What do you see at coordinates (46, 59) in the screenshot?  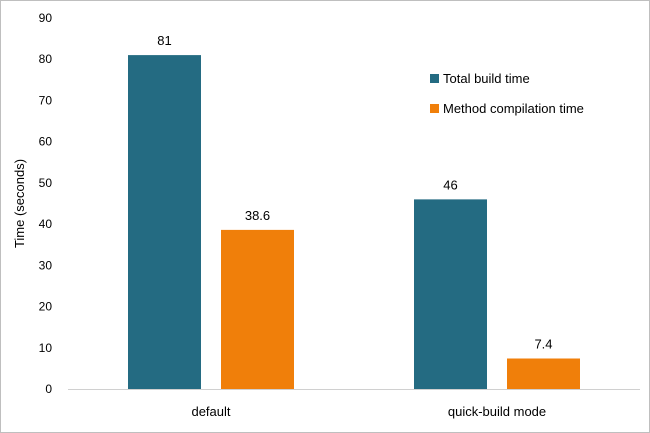 I see `y-tick-label: 80` at bounding box center [46, 59].